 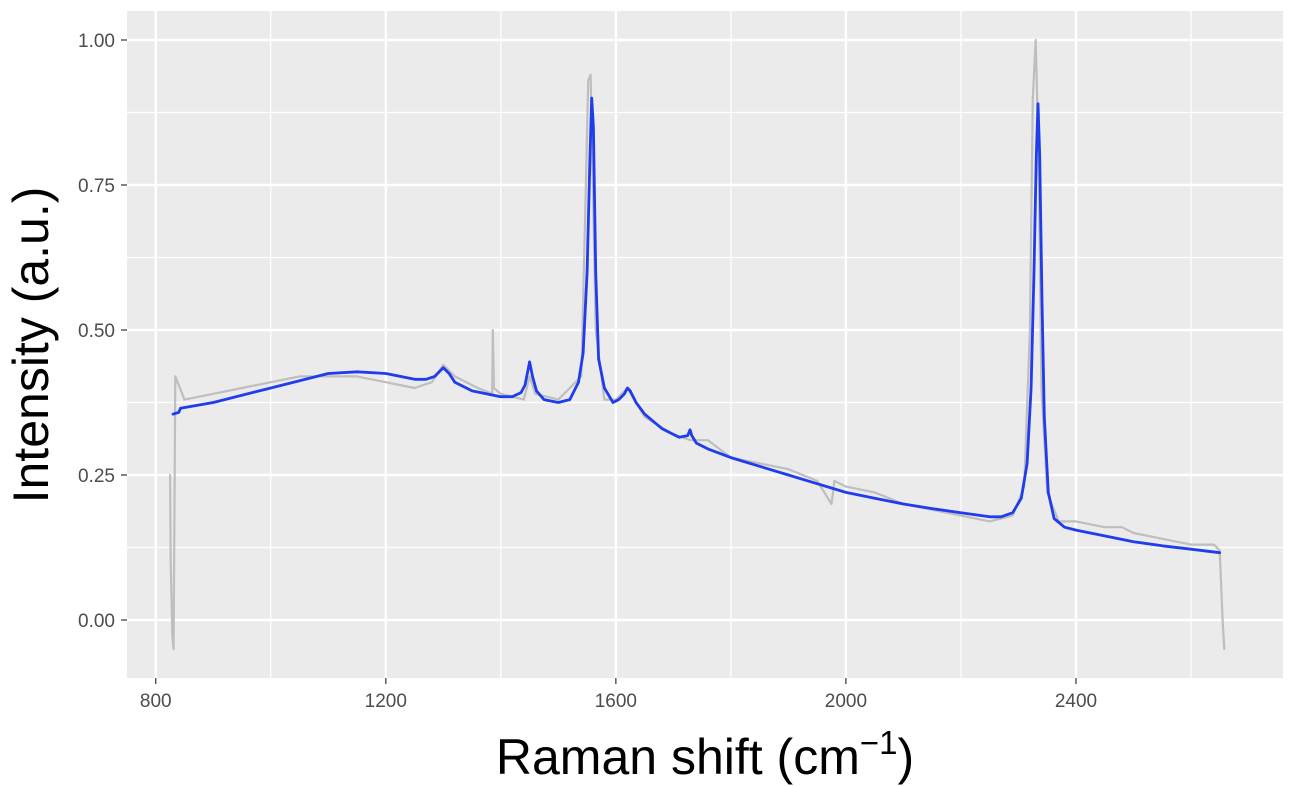 I want to click on x-tick-label: 1600, so click(x=616, y=701).